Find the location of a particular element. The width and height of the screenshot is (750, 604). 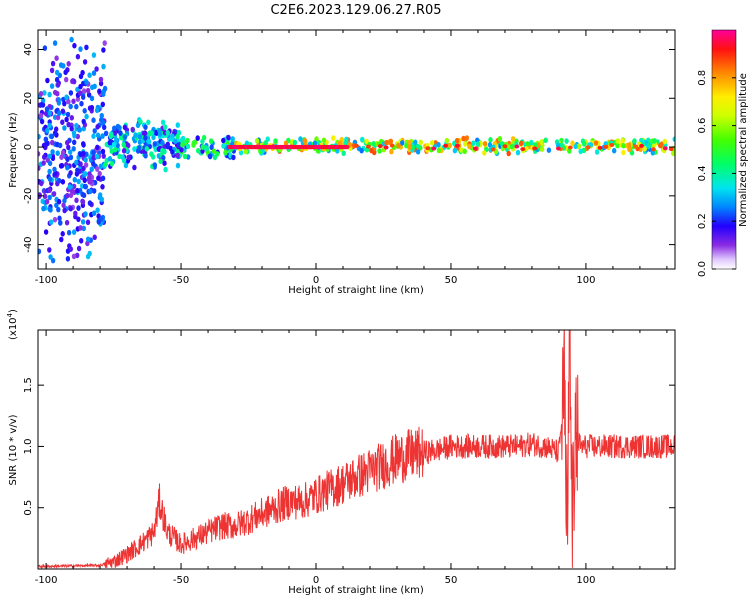

y-tick-label: 1.0 is located at coordinates (28, 446).